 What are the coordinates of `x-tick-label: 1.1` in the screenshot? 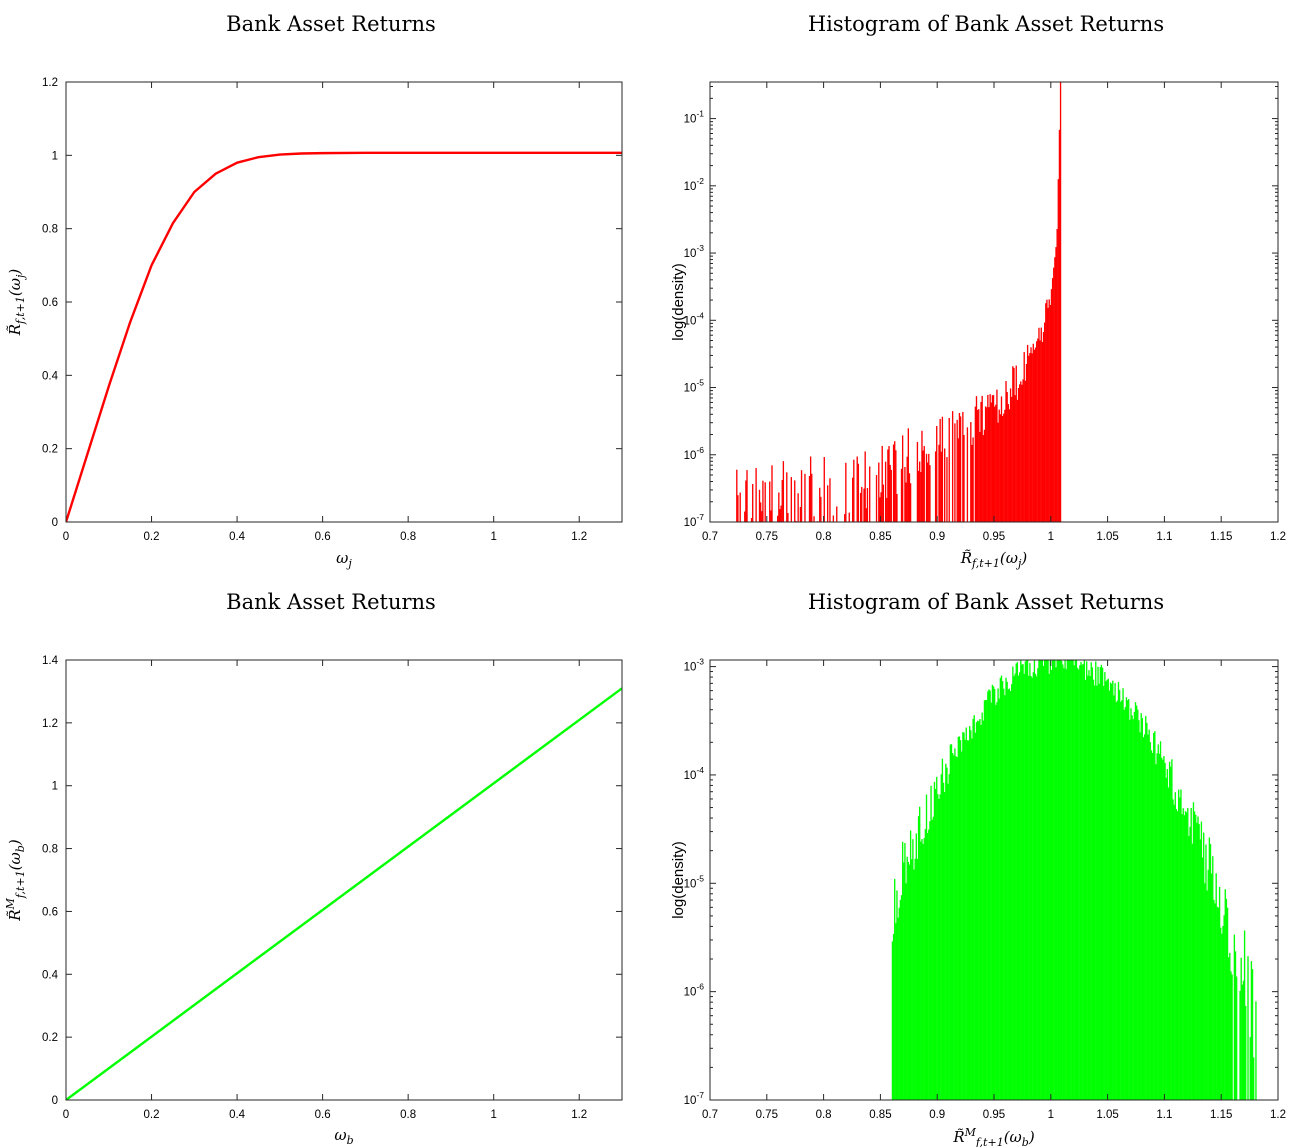 It's located at (1164, 537).